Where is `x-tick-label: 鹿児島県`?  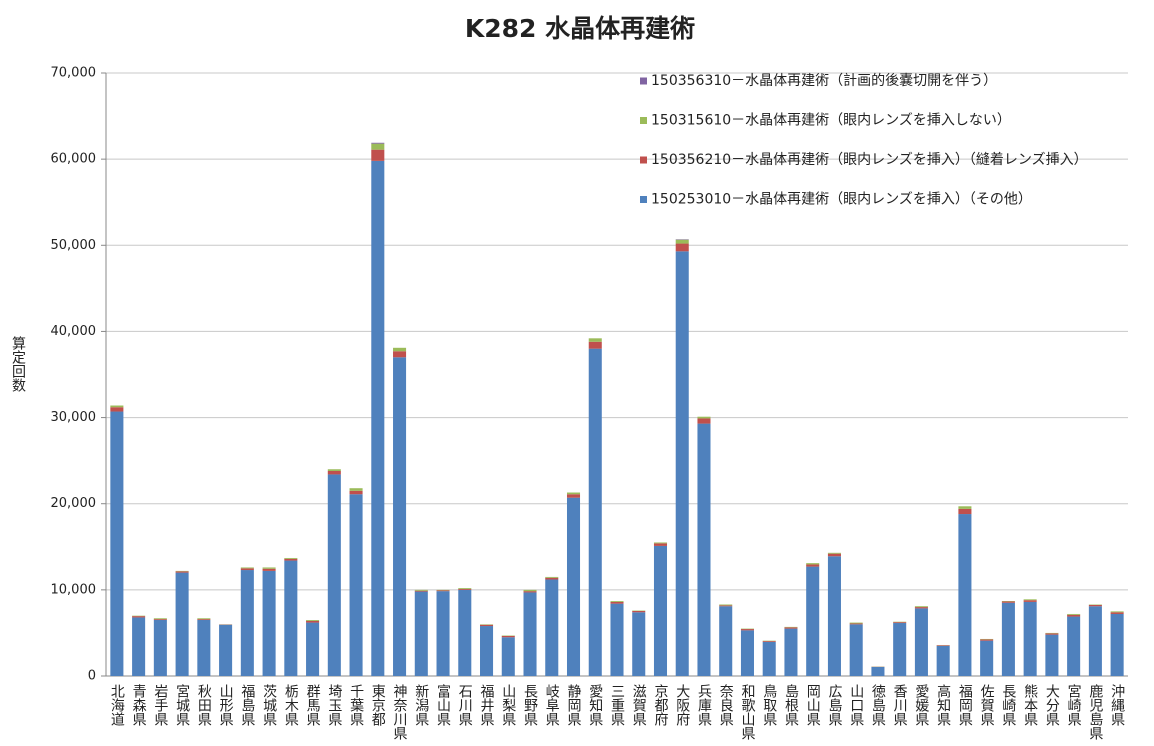
x-tick-label: 鹿児島県 is located at coordinates (1095, 711).